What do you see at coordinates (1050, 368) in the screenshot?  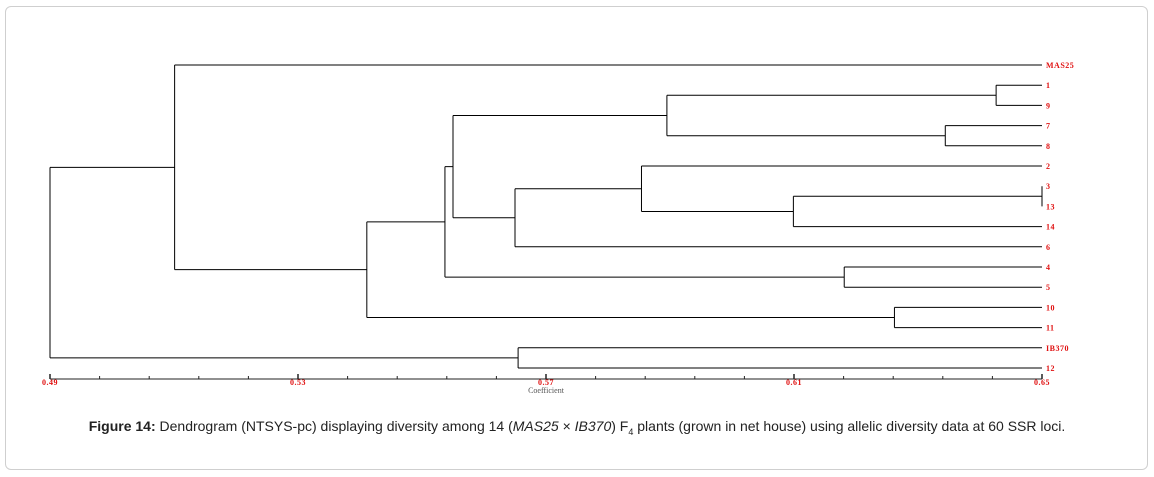 I see `leaf-label: 12` at bounding box center [1050, 368].